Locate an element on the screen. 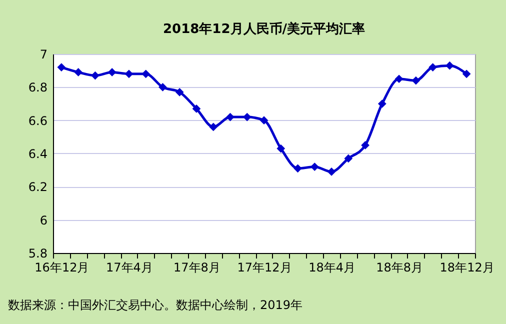  chart-title: 2018年12月人民币/美元平均汇率 is located at coordinates (264, 29).